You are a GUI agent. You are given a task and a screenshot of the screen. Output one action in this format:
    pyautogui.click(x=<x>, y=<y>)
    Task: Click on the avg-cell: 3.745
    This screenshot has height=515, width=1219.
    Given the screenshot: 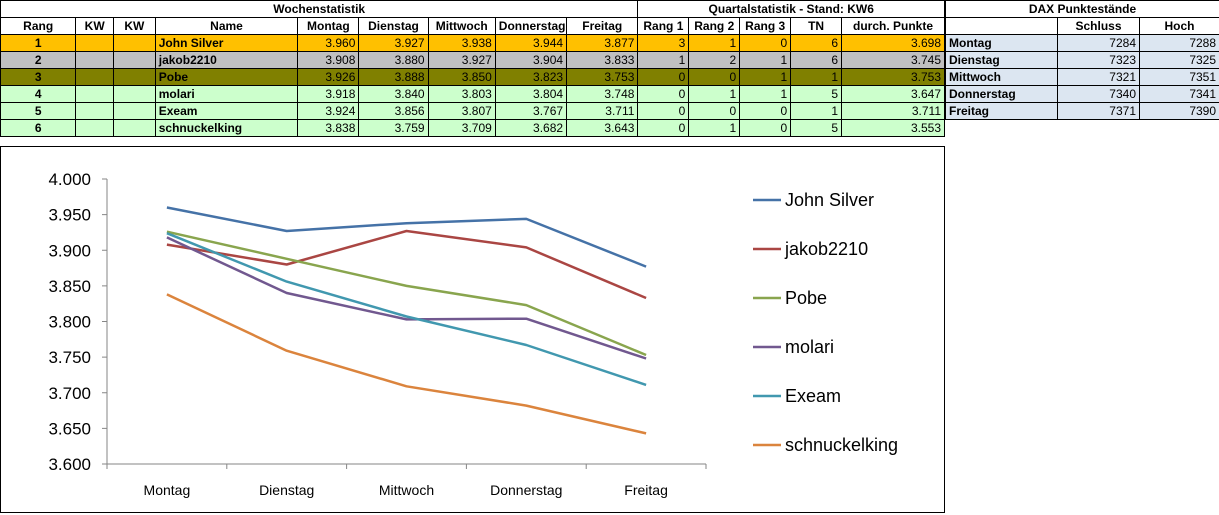 What is the action you would take?
    pyautogui.click(x=893, y=60)
    